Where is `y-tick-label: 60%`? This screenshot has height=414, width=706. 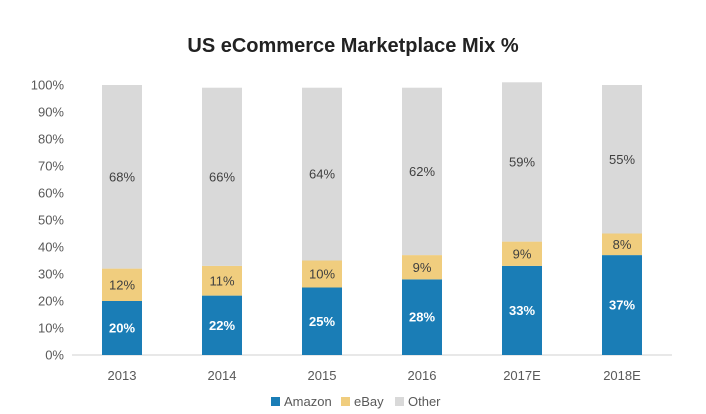
y-tick-label: 60% is located at coordinates (51, 193).